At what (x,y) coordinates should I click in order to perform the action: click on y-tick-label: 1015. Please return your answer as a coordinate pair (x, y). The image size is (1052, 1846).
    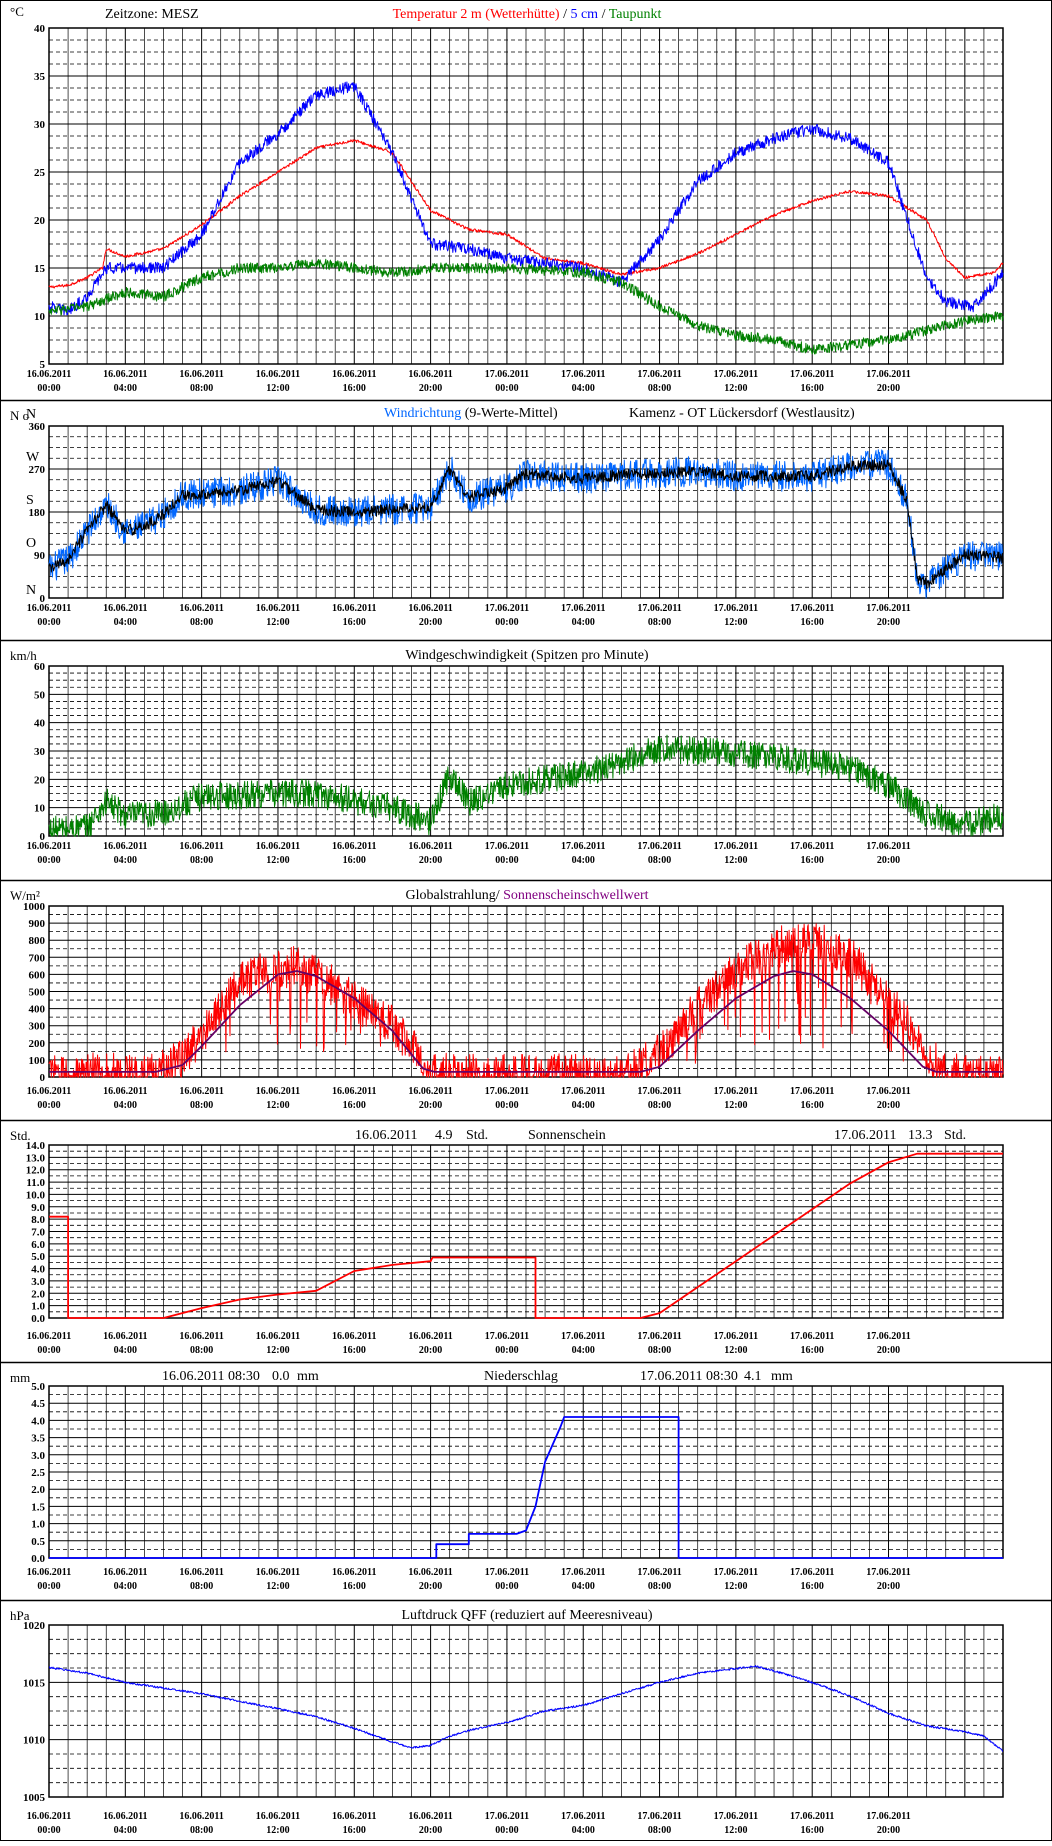
    Looking at the image, I should click on (34, 1683).